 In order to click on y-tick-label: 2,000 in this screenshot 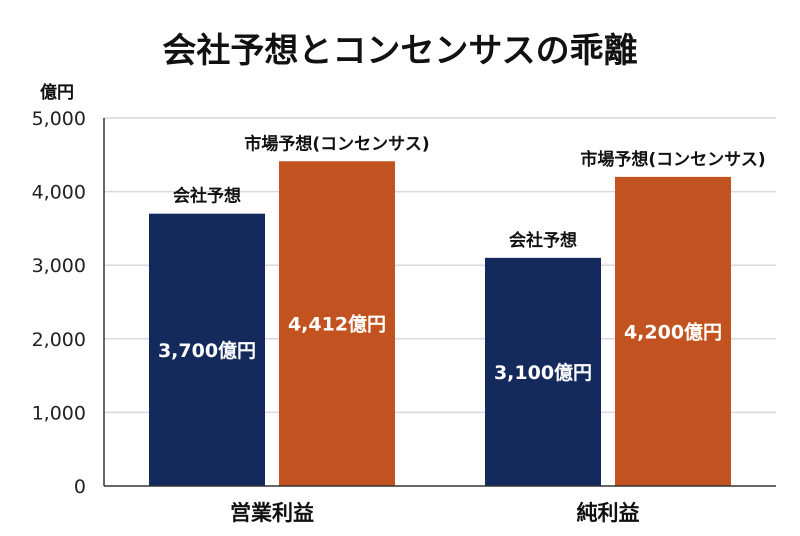, I will do `click(59, 340)`.